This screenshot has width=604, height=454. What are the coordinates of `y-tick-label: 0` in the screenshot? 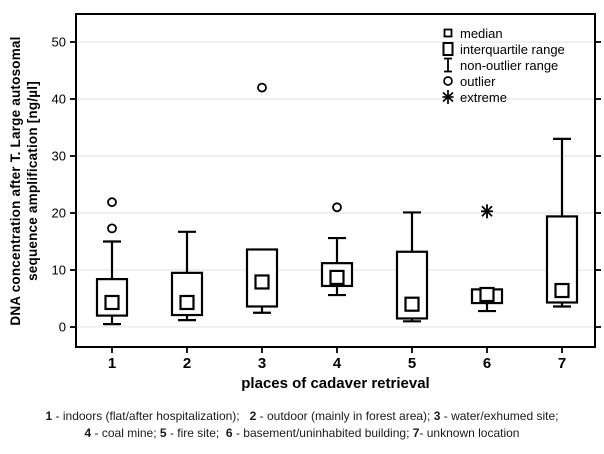 It's located at (62, 327).